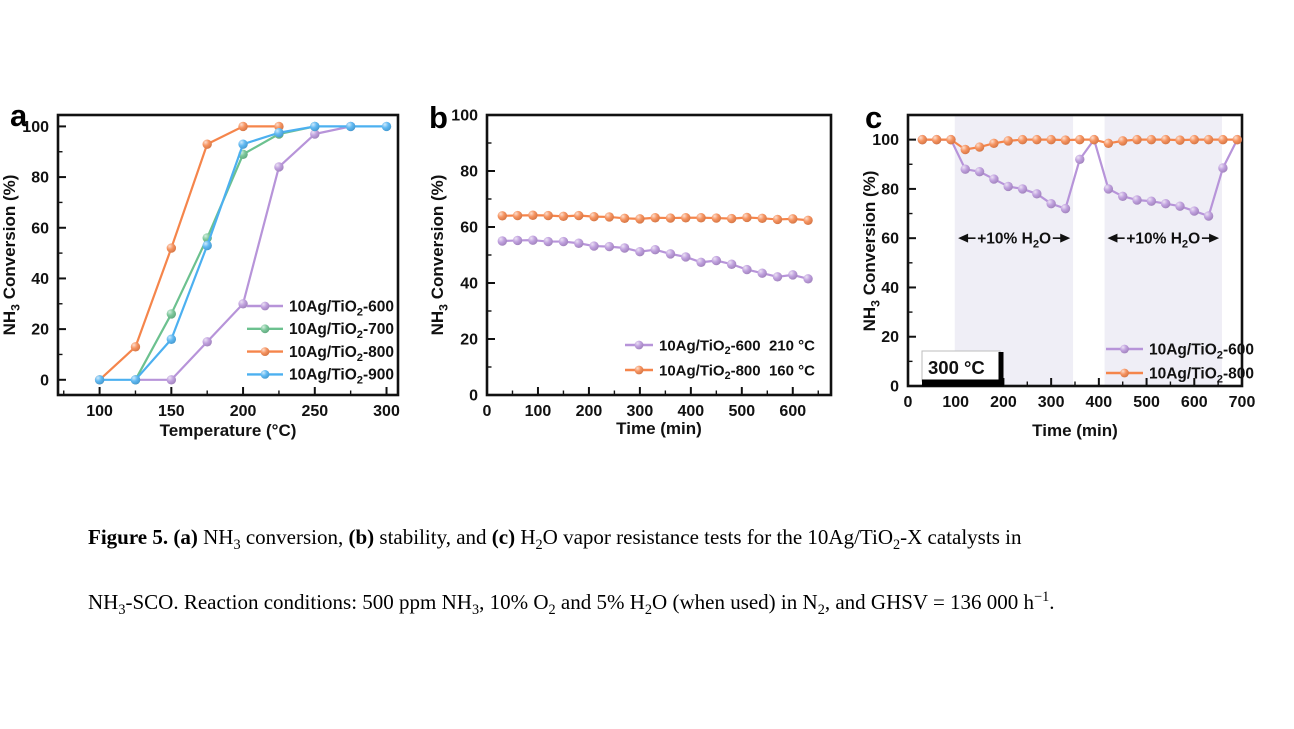  I want to click on x-tick-label: 0, so click(487, 411).